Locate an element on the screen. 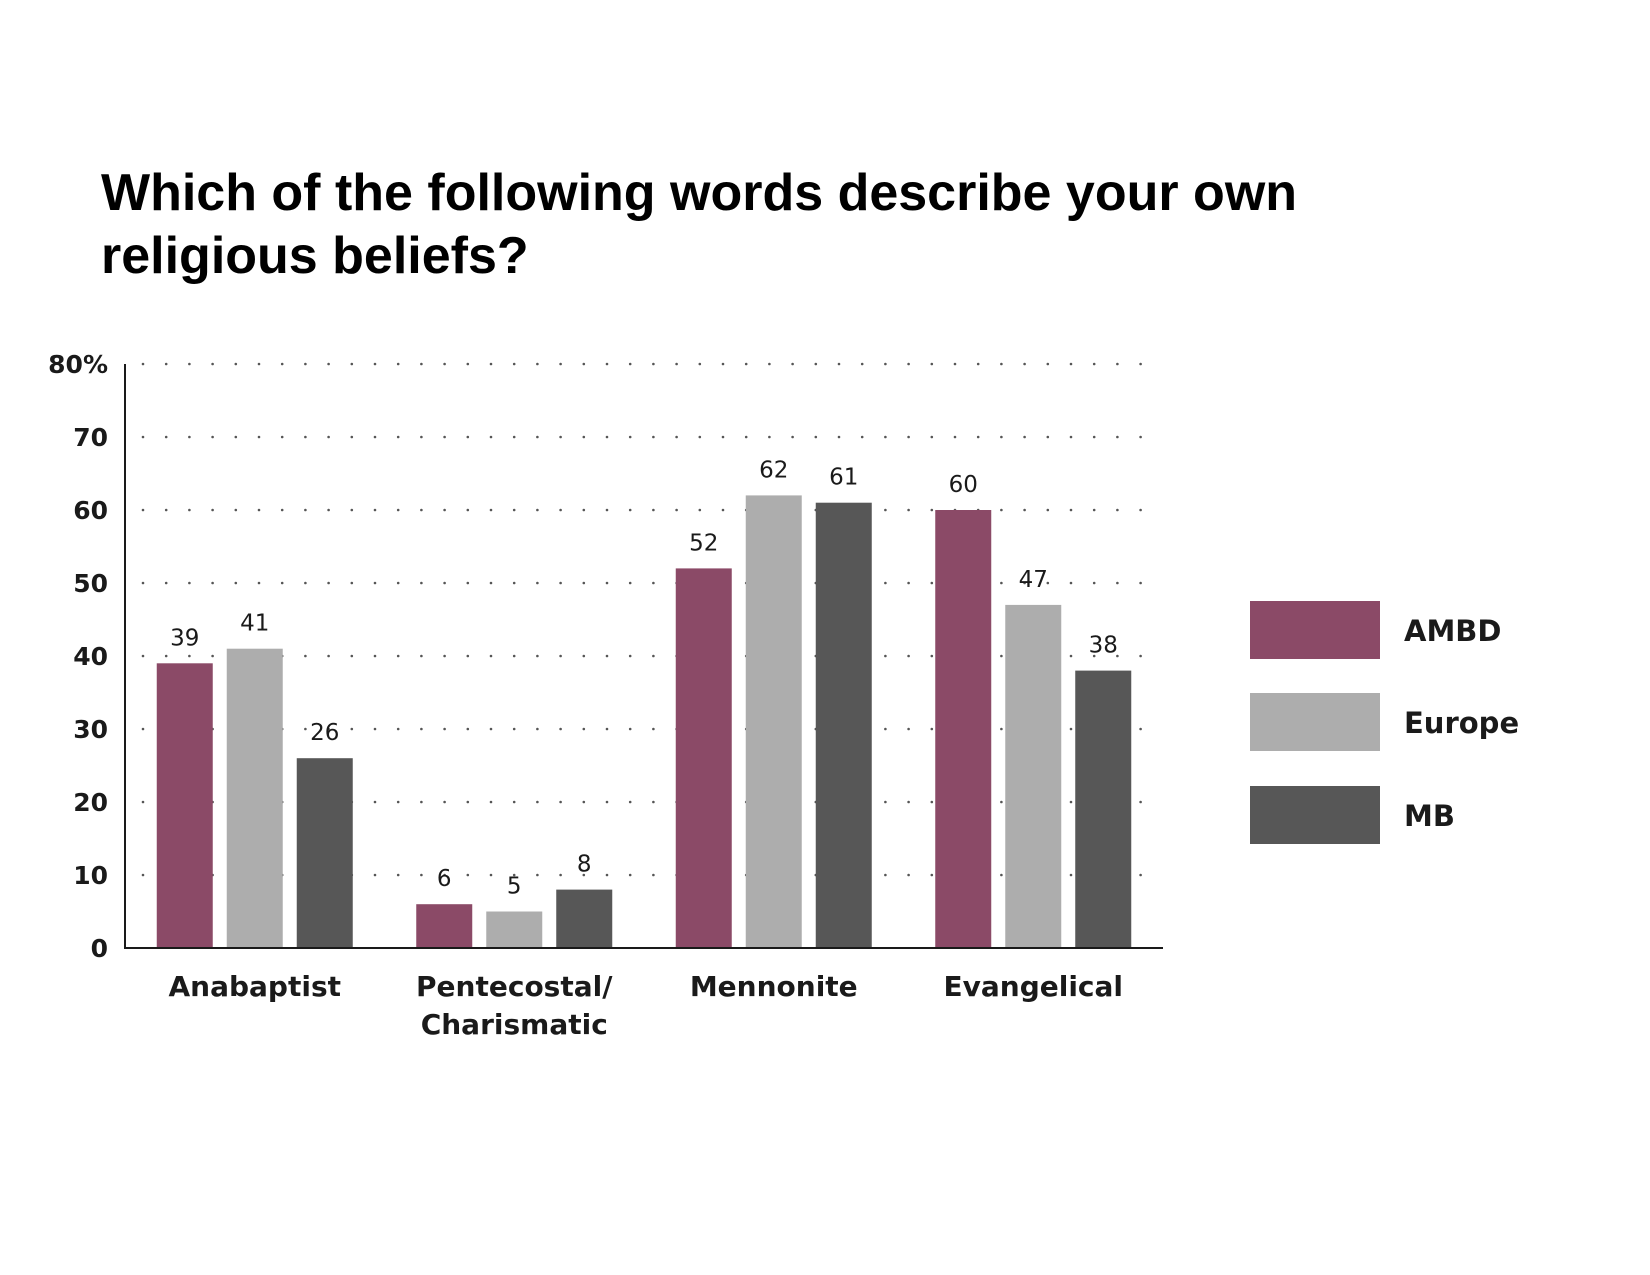 Image resolution: width=1650 pixels, height=1275 pixels. data-label: 61 is located at coordinates (843, 478).